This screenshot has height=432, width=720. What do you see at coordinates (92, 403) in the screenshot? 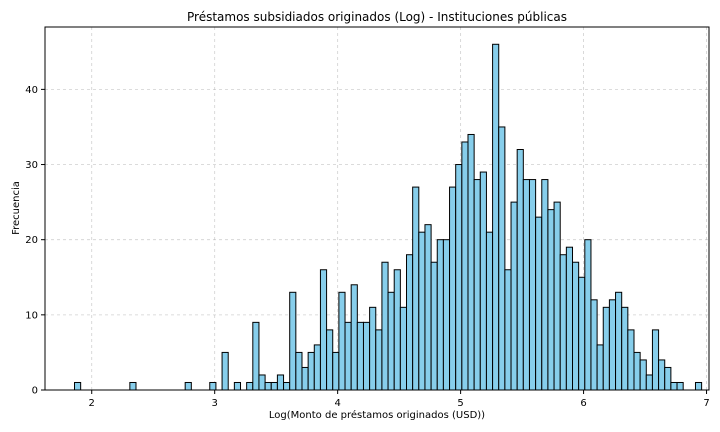
I see `x-tick-label: 2` at bounding box center [92, 403].